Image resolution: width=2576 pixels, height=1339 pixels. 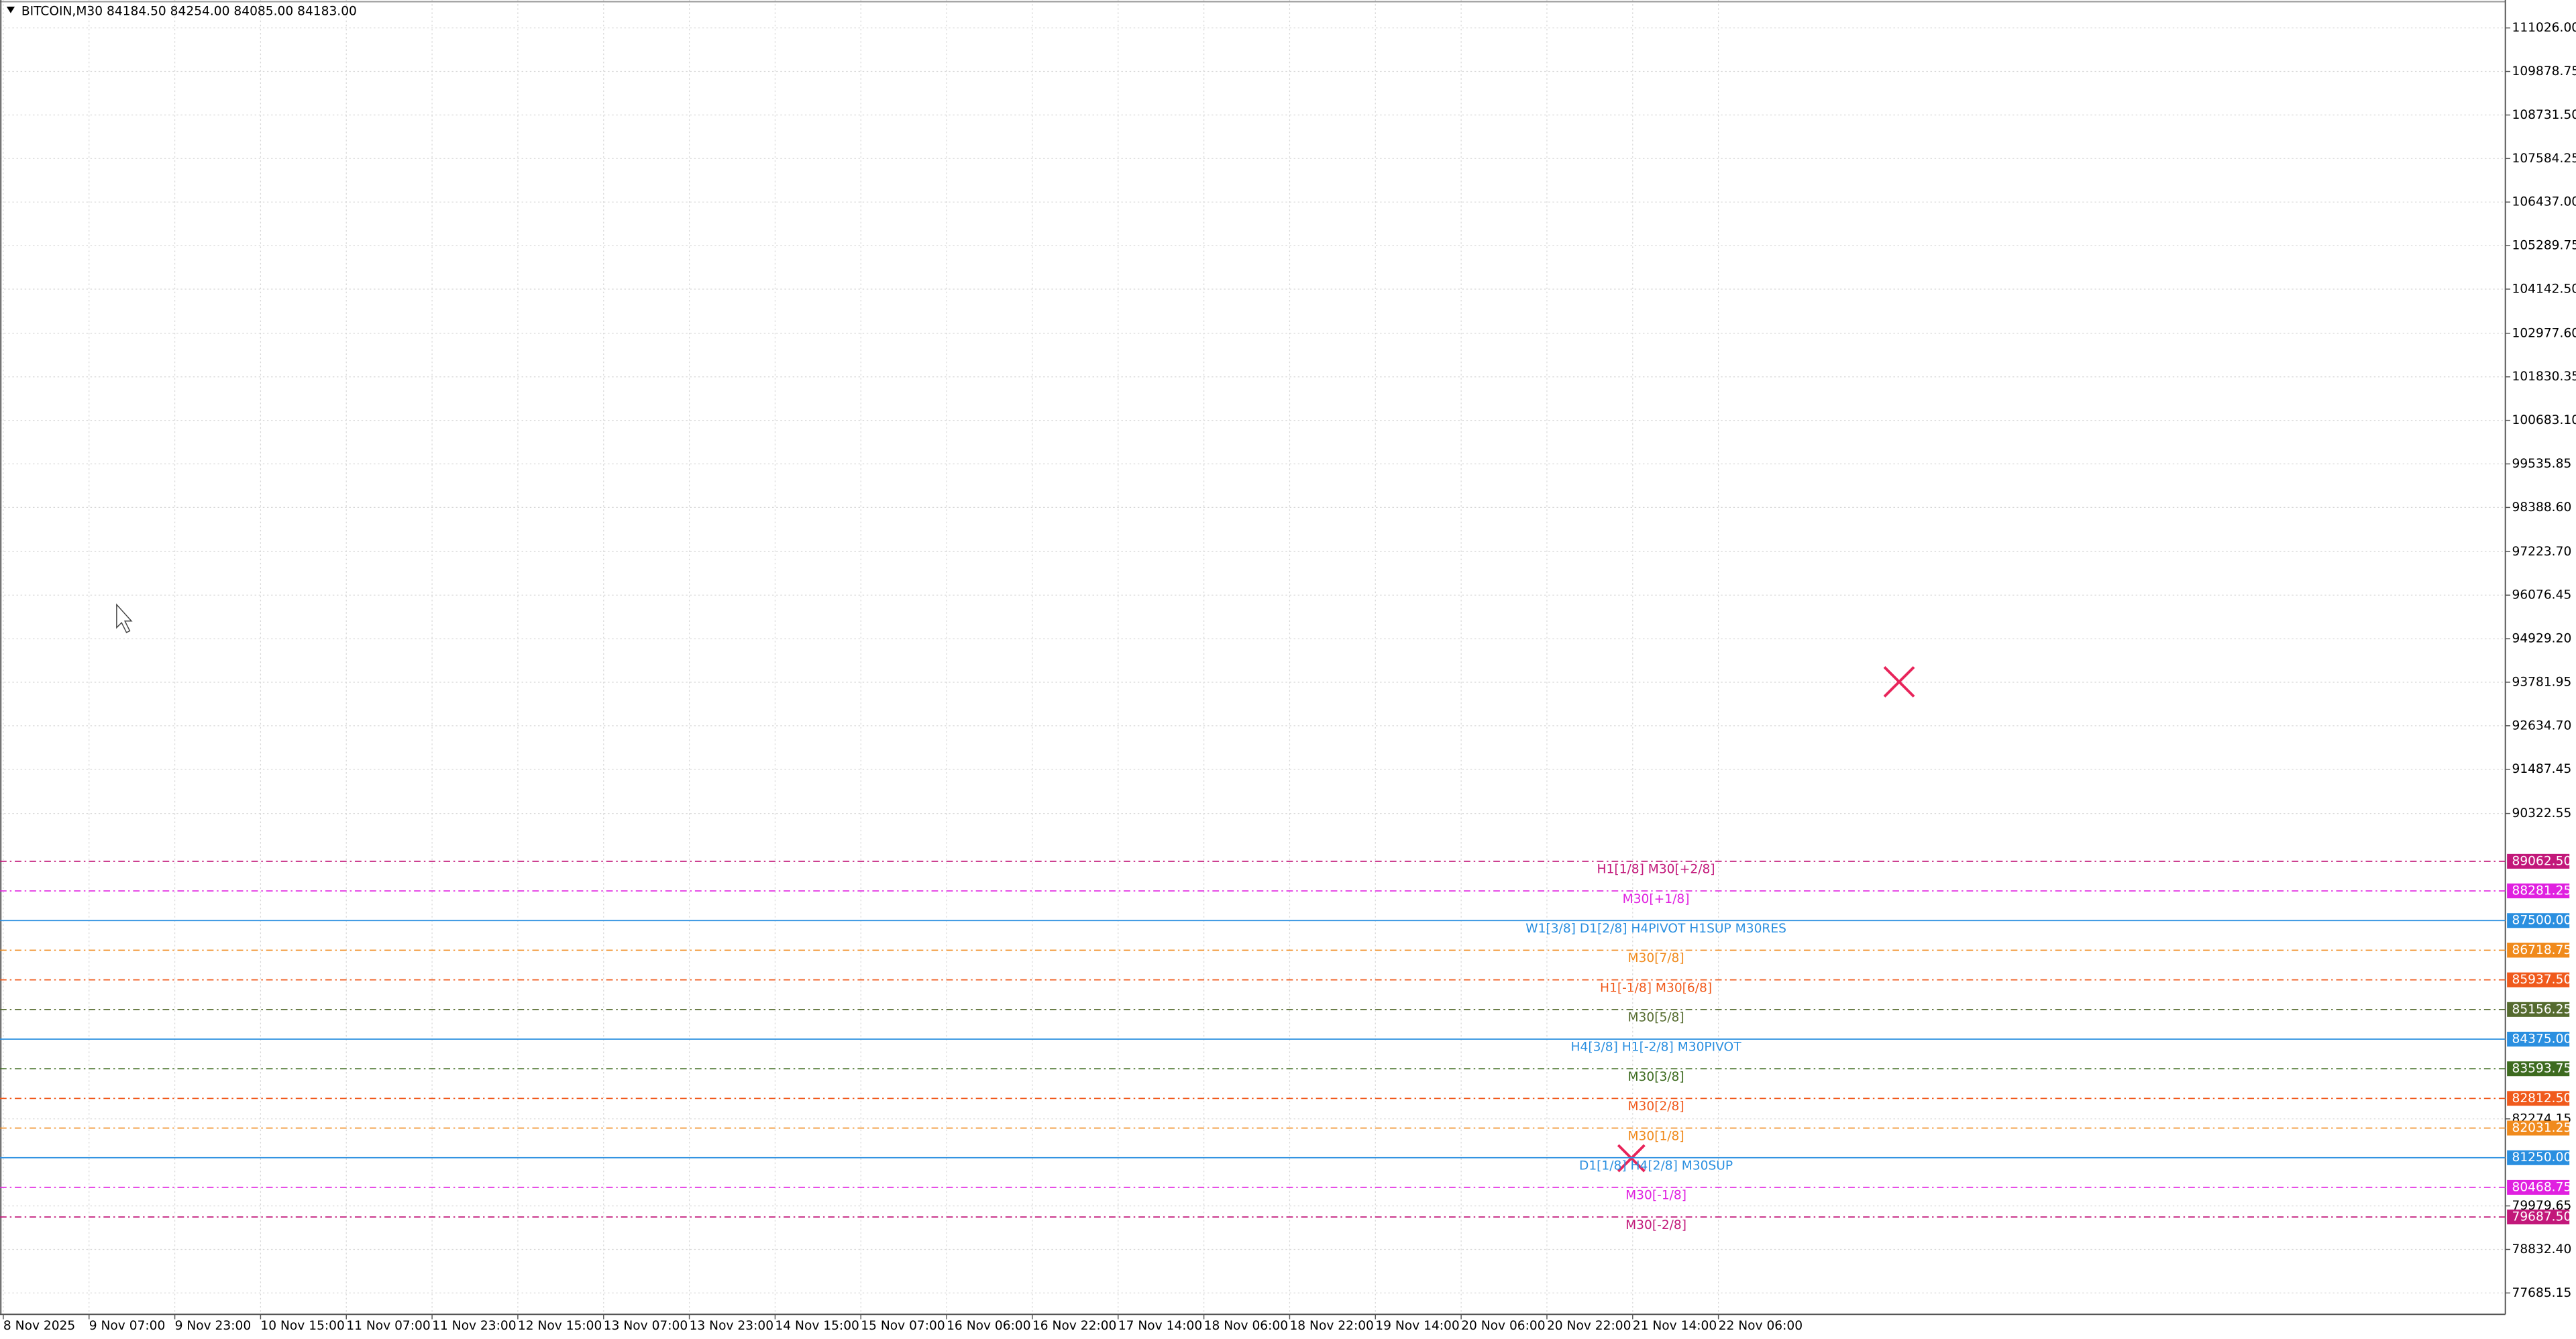 I want to click on y-tick-label: 102977.60, so click(x=2544, y=333).